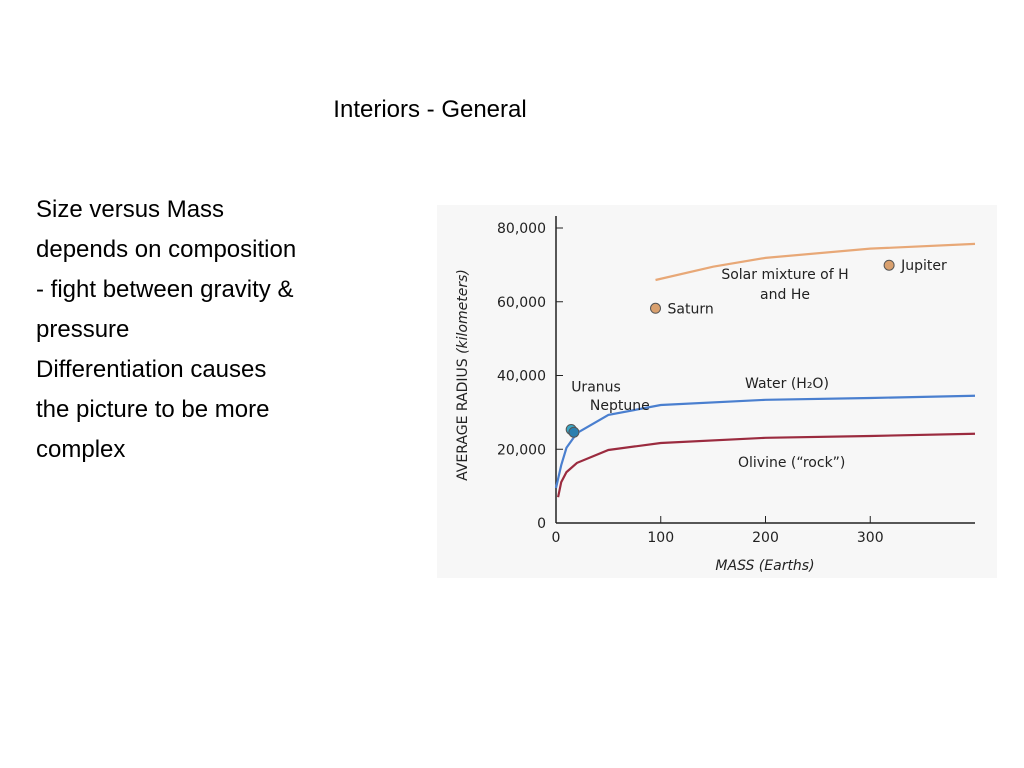 The height and width of the screenshot is (768, 1024). Describe the element at coordinates (130, 209) in the screenshot. I see `body-line: Size versus Mass` at that location.